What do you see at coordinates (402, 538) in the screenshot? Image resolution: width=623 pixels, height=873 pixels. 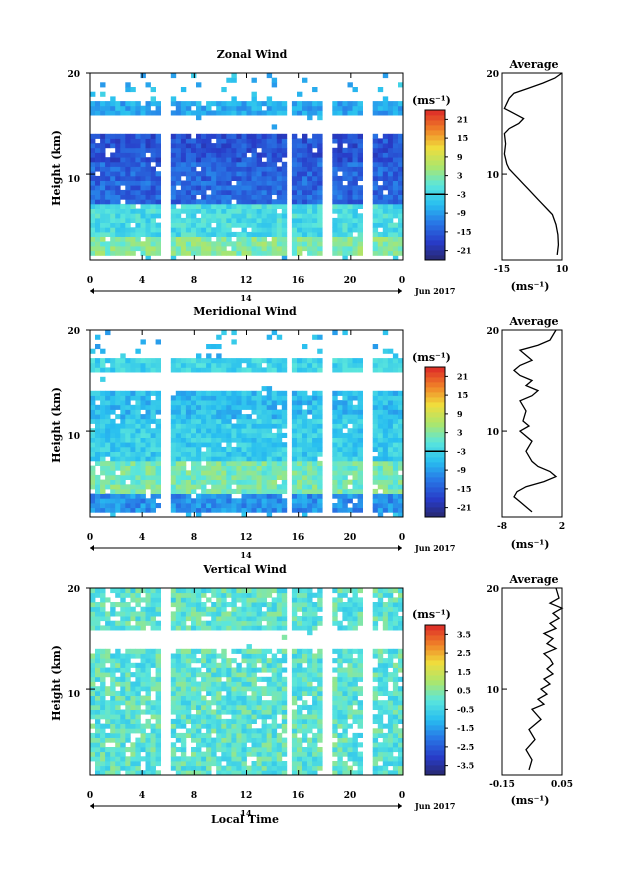 I see `meridional-xtick-24: 0` at bounding box center [402, 538].